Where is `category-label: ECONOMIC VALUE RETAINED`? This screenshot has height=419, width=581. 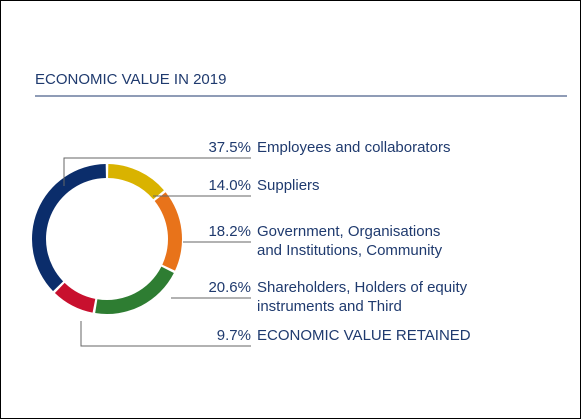
category-label: ECONOMIC VALUE RETAINED is located at coordinates (364, 335).